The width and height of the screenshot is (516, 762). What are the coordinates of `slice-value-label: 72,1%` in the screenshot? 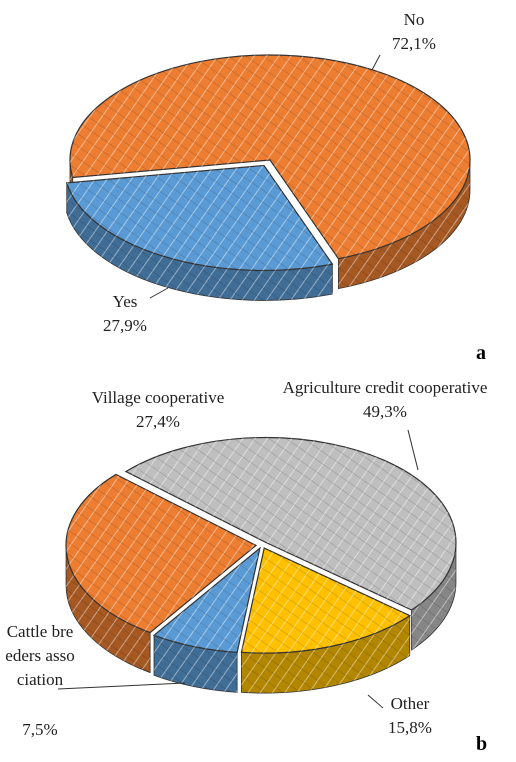 It's located at (414, 43).